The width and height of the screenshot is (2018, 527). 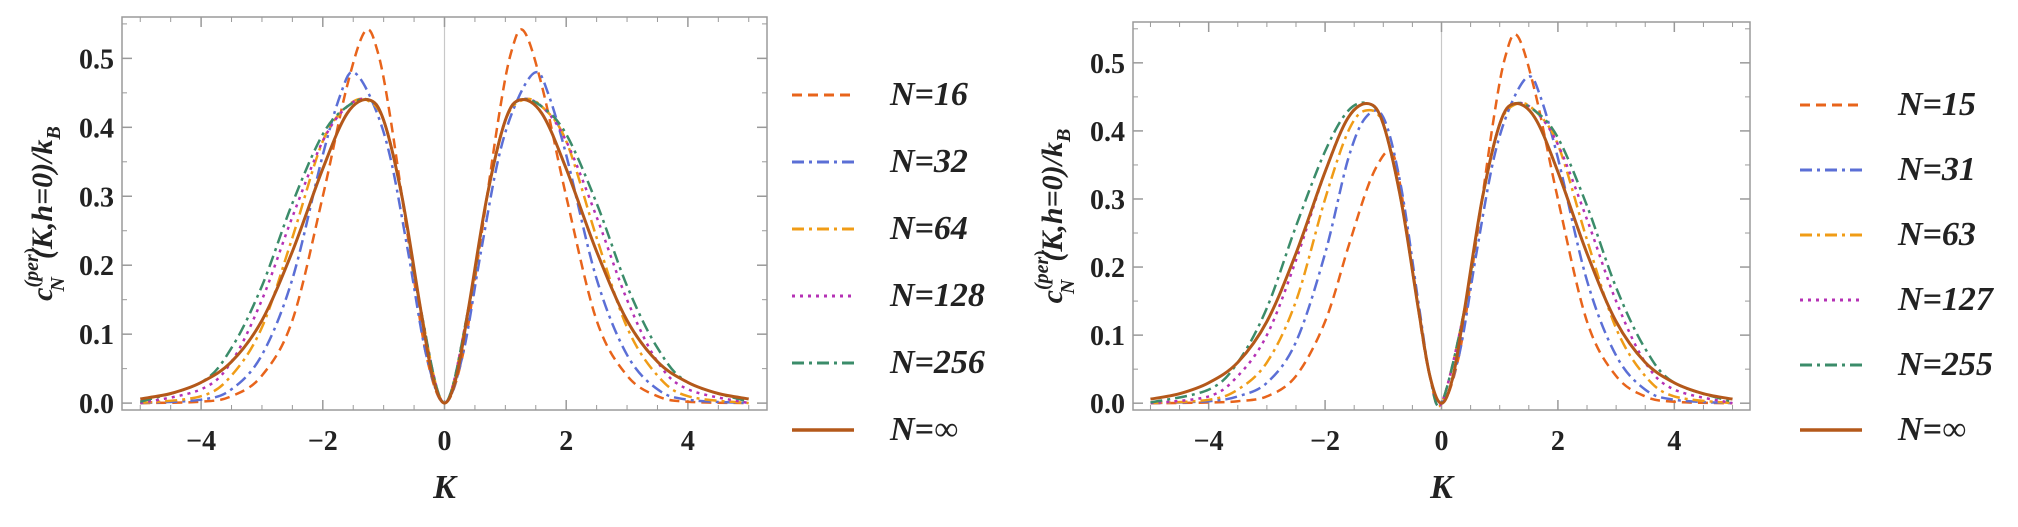 I want to click on legend-label: N=63, so click(x=1936, y=234).